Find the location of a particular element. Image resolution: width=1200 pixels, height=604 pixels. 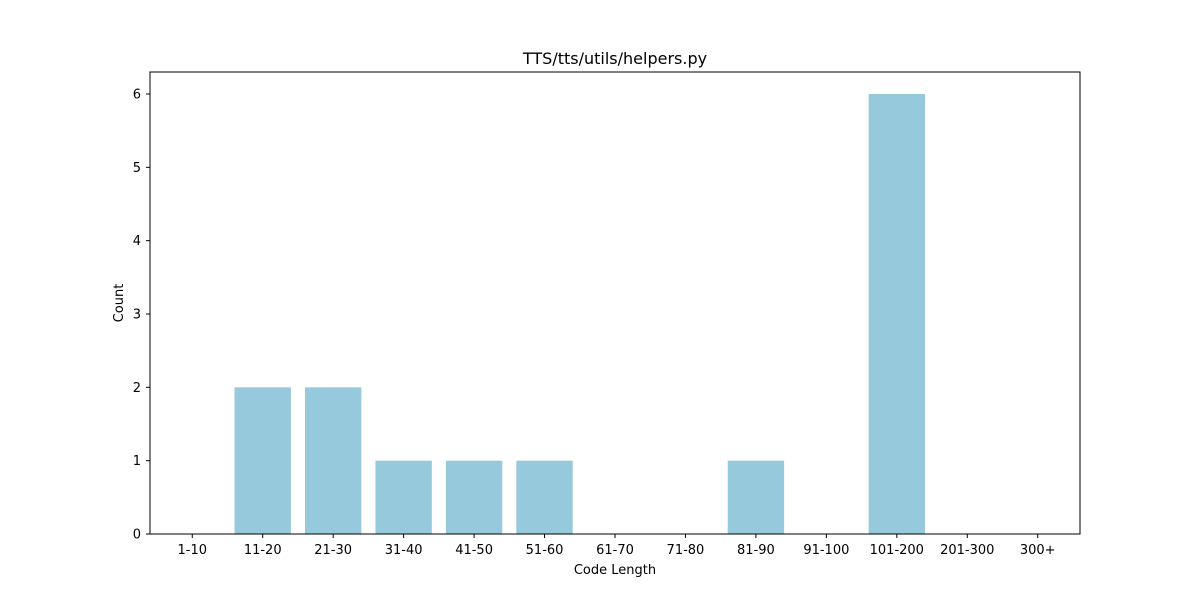

y-axis-label: Count is located at coordinates (119, 303).